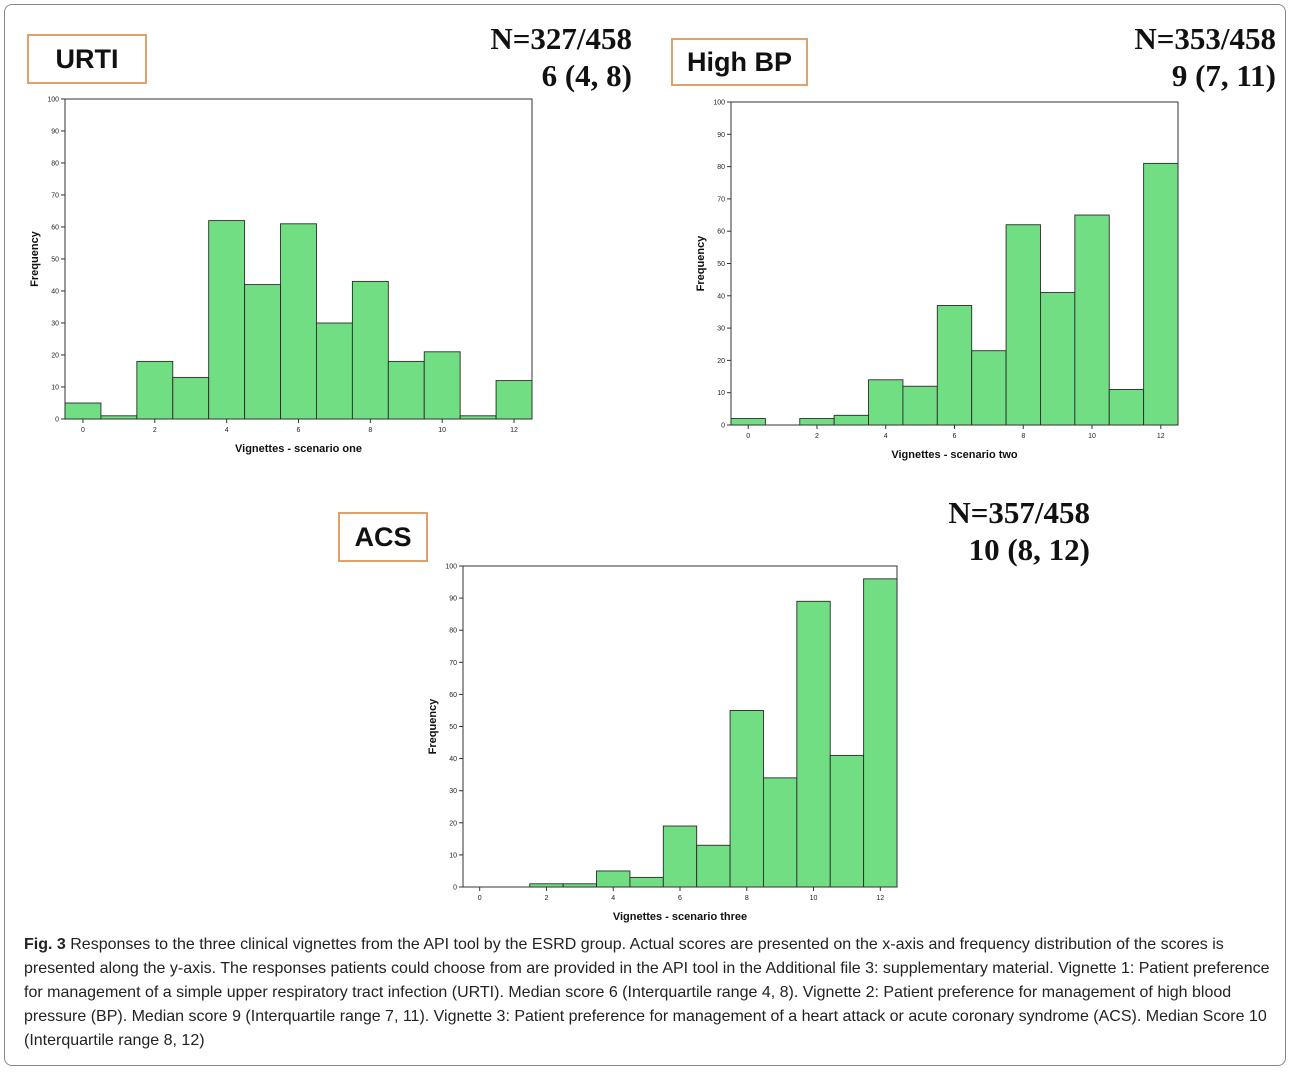  I want to click on panel-tag-acs: ACS, so click(383, 537).